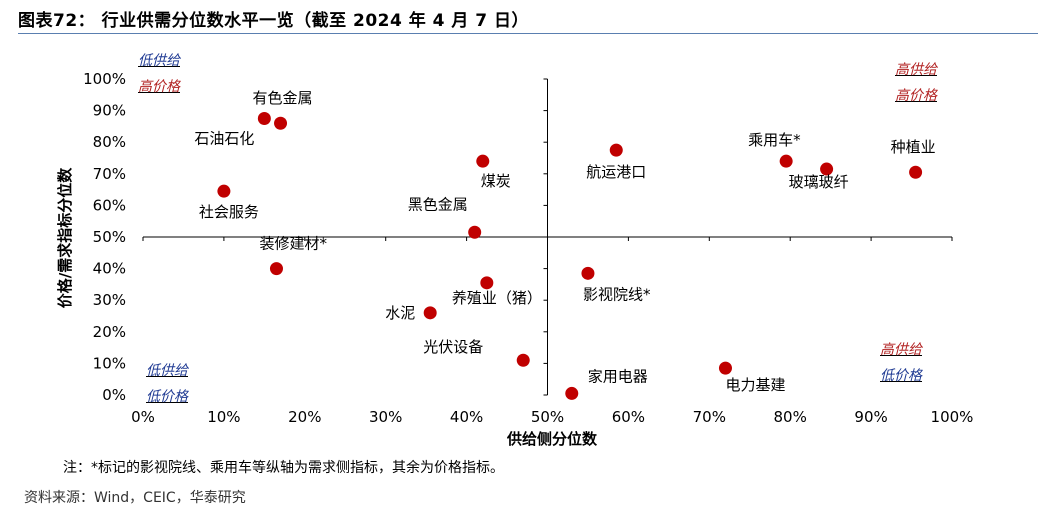 Image resolution: width=1046 pixels, height=517 pixels. Describe the element at coordinates (496, 181) in the screenshot. I see `data-label: 煤炭` at that location.